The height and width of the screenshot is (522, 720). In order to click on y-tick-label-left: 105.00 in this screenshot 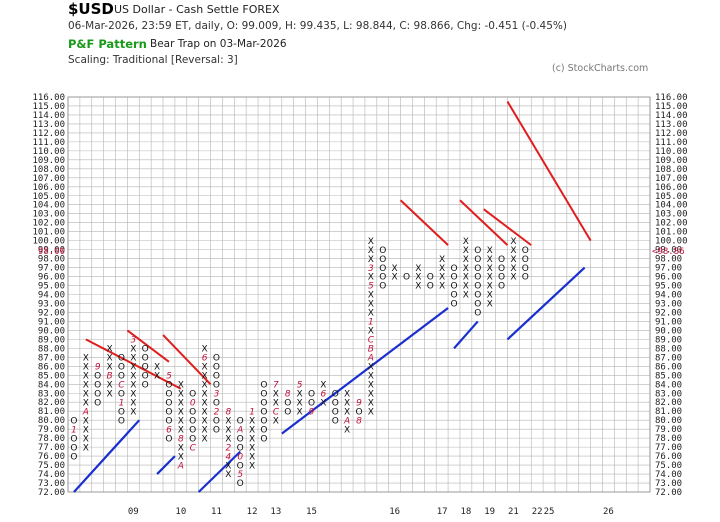, I will do `click(48, 197)`.